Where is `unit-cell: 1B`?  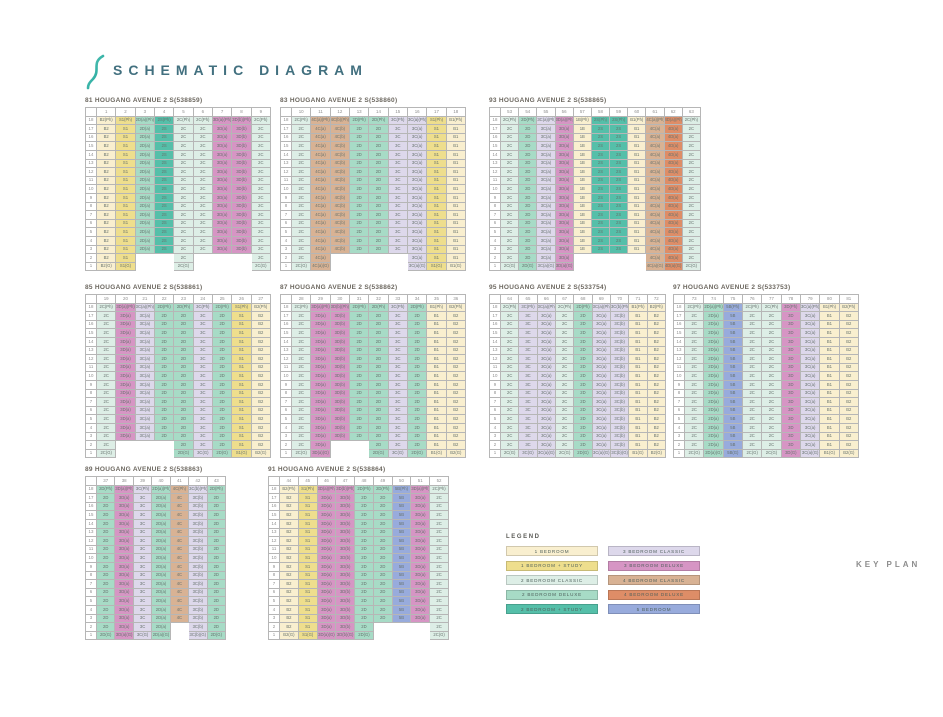 unit-cell: 1B is located at coordinates (582, 206).